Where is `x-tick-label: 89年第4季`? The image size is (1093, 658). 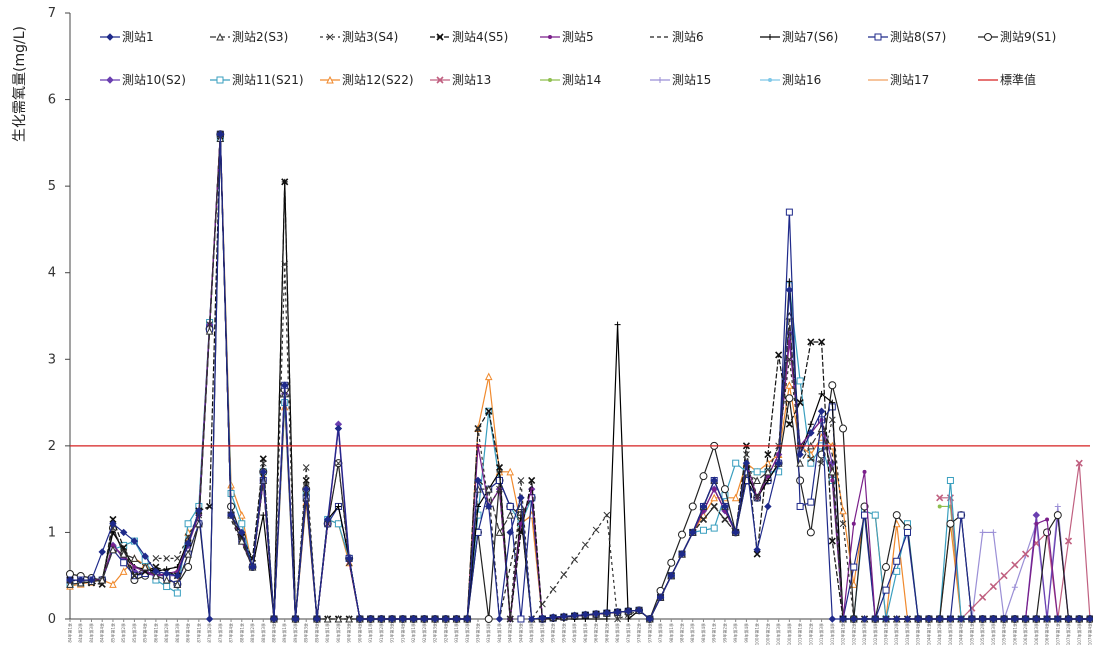
x-tick-label: 89年第4季 is located at coordinates (316, 633).